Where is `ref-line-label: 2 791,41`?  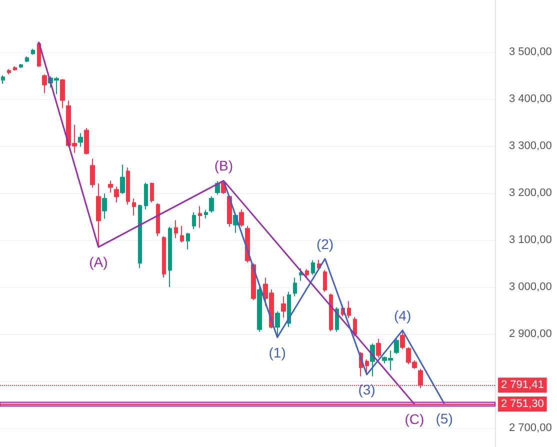
ref-line-label: 2 791,41 is located at coordinates (522, 385).